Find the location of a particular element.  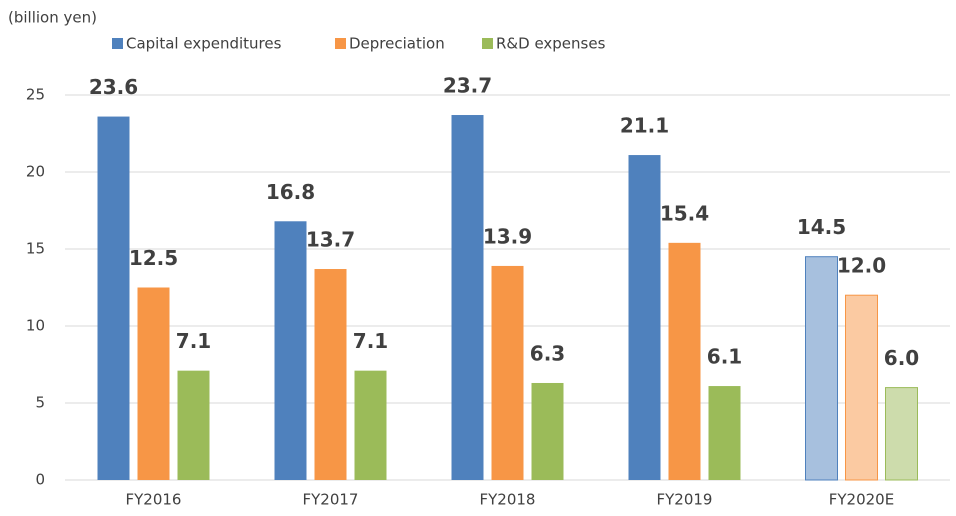

x-tick-label: FY2020E is located at coordinates (861, 500).